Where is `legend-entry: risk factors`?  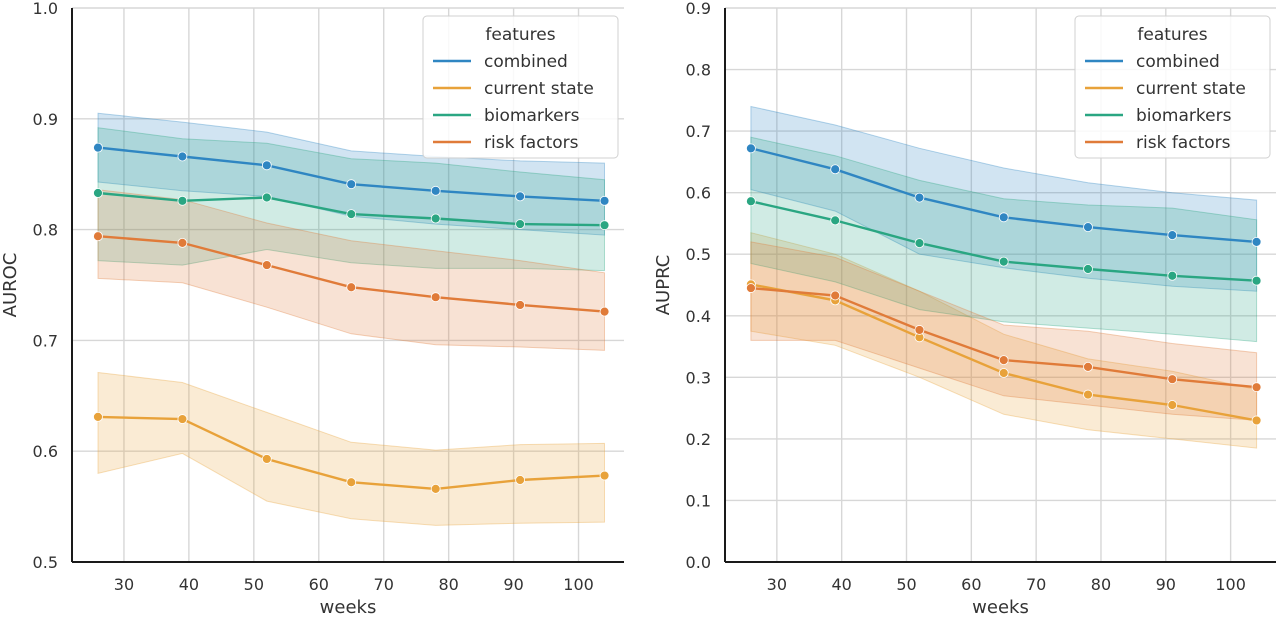
legend-entry: risk factors is located at coordinates (1183, 143).